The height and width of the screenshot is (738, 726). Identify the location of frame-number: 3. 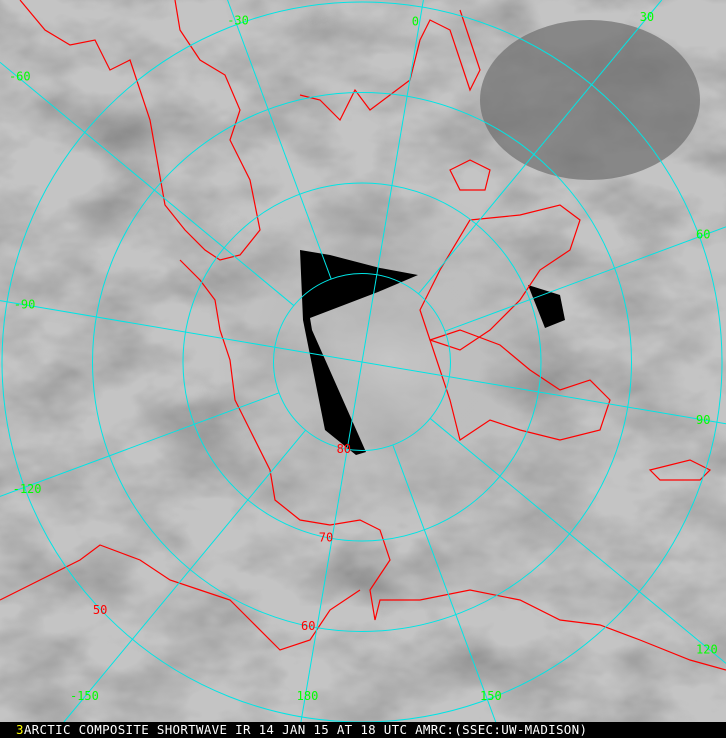
(20, 729).